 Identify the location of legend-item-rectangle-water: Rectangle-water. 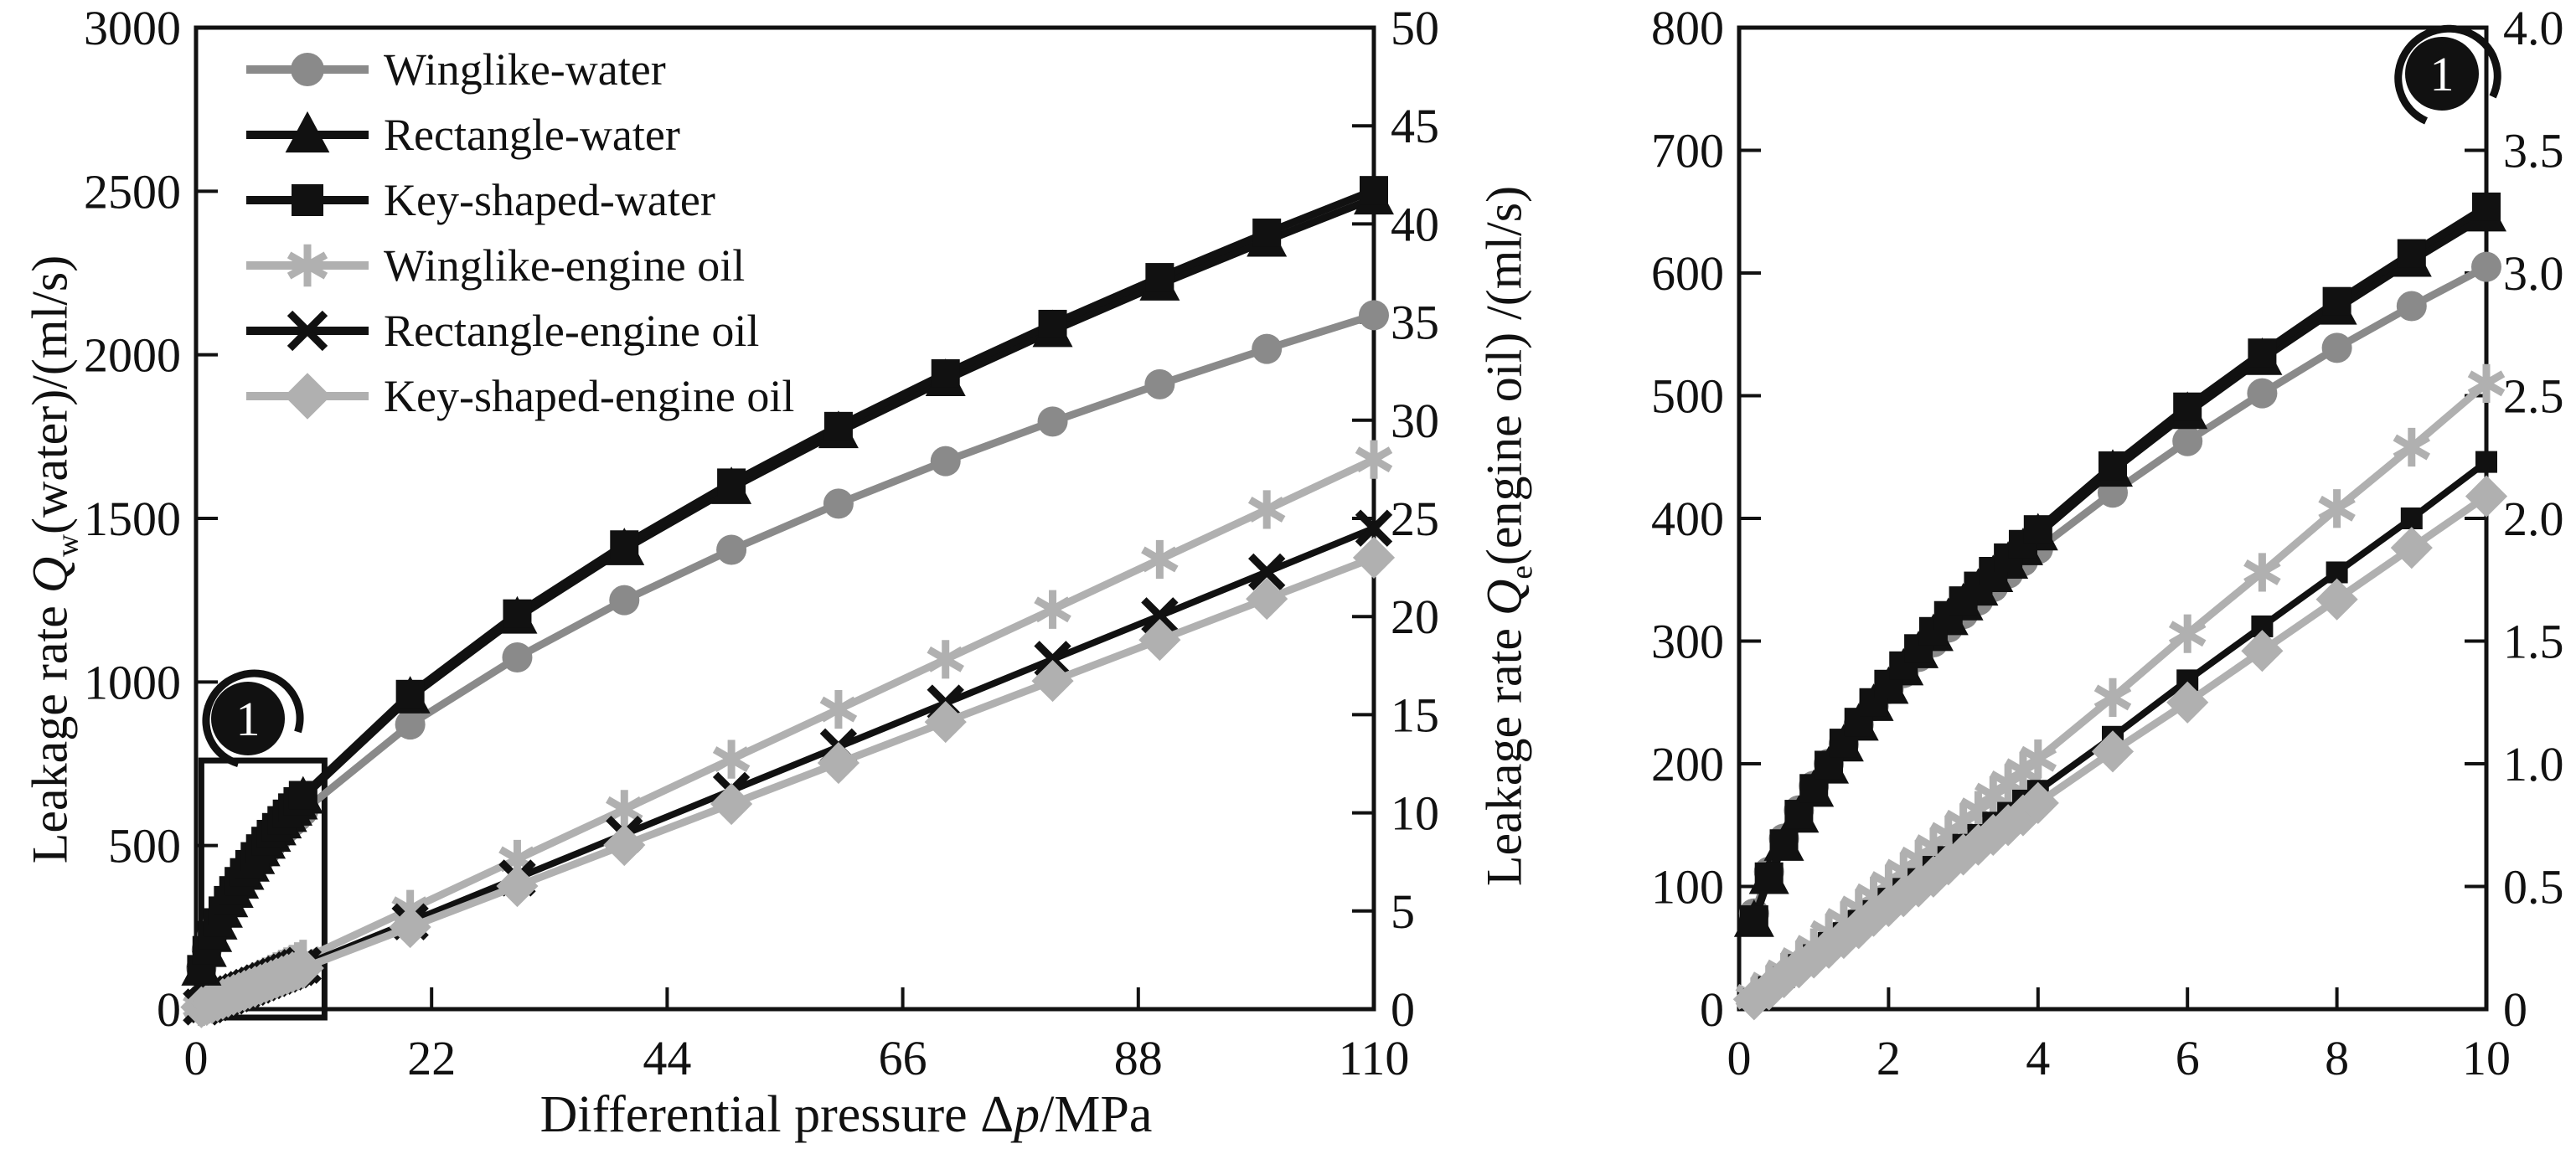
(519, 134).